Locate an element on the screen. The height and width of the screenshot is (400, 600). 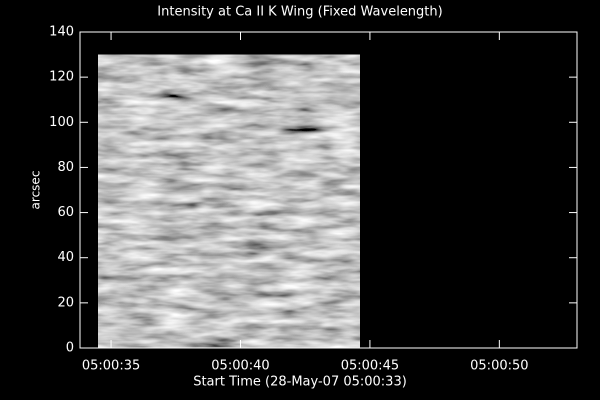
y-tick-label: 60 is located at coordinates (65, 212).